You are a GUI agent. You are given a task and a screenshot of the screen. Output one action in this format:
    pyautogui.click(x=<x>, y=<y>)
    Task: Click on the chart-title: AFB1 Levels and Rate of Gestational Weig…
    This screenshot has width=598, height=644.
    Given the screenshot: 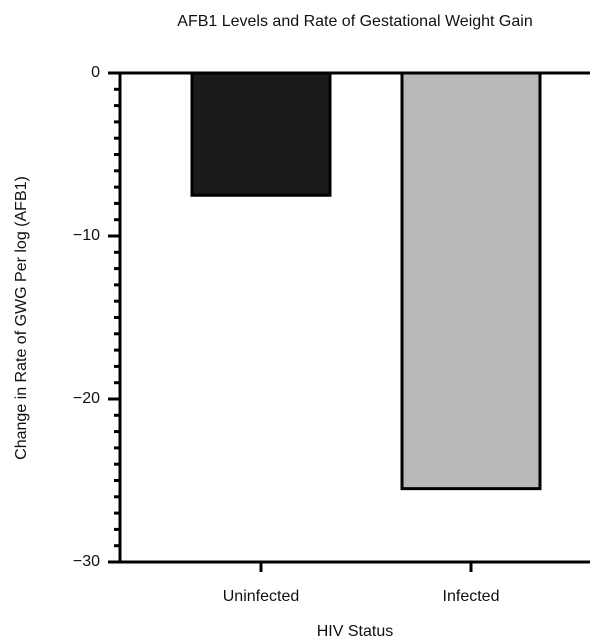 What is the action you would take?
    pyautogui.click(x=354, y=21)
    